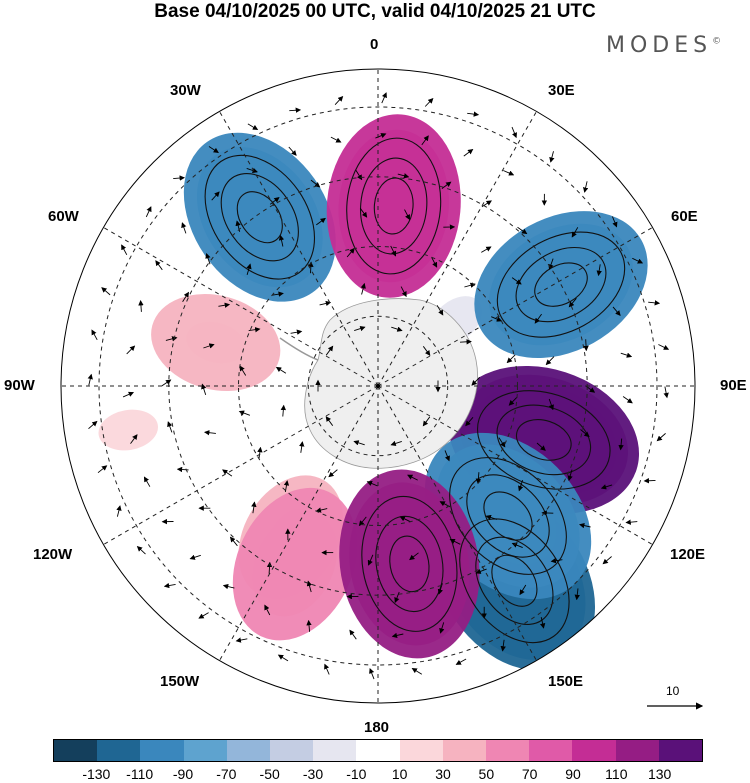 This screenshot has width=750, height=783. What do you see at coordinates (561, 90) in the screenshot?
I see `label-lon-30e: 30E` at bounding box center [561, 90].